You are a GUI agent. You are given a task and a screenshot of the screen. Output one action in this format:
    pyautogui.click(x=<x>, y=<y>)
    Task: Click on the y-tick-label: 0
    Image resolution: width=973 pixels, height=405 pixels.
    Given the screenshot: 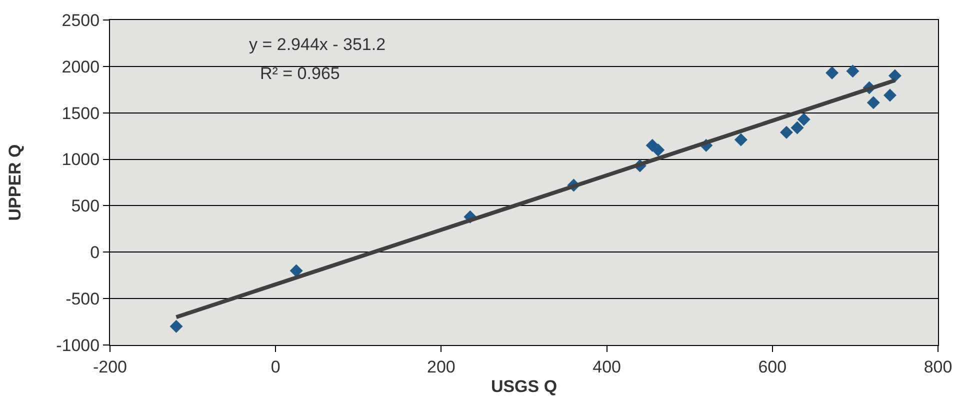 What is the action you would take?
    pyautogui.click(x=95, y=252)
    